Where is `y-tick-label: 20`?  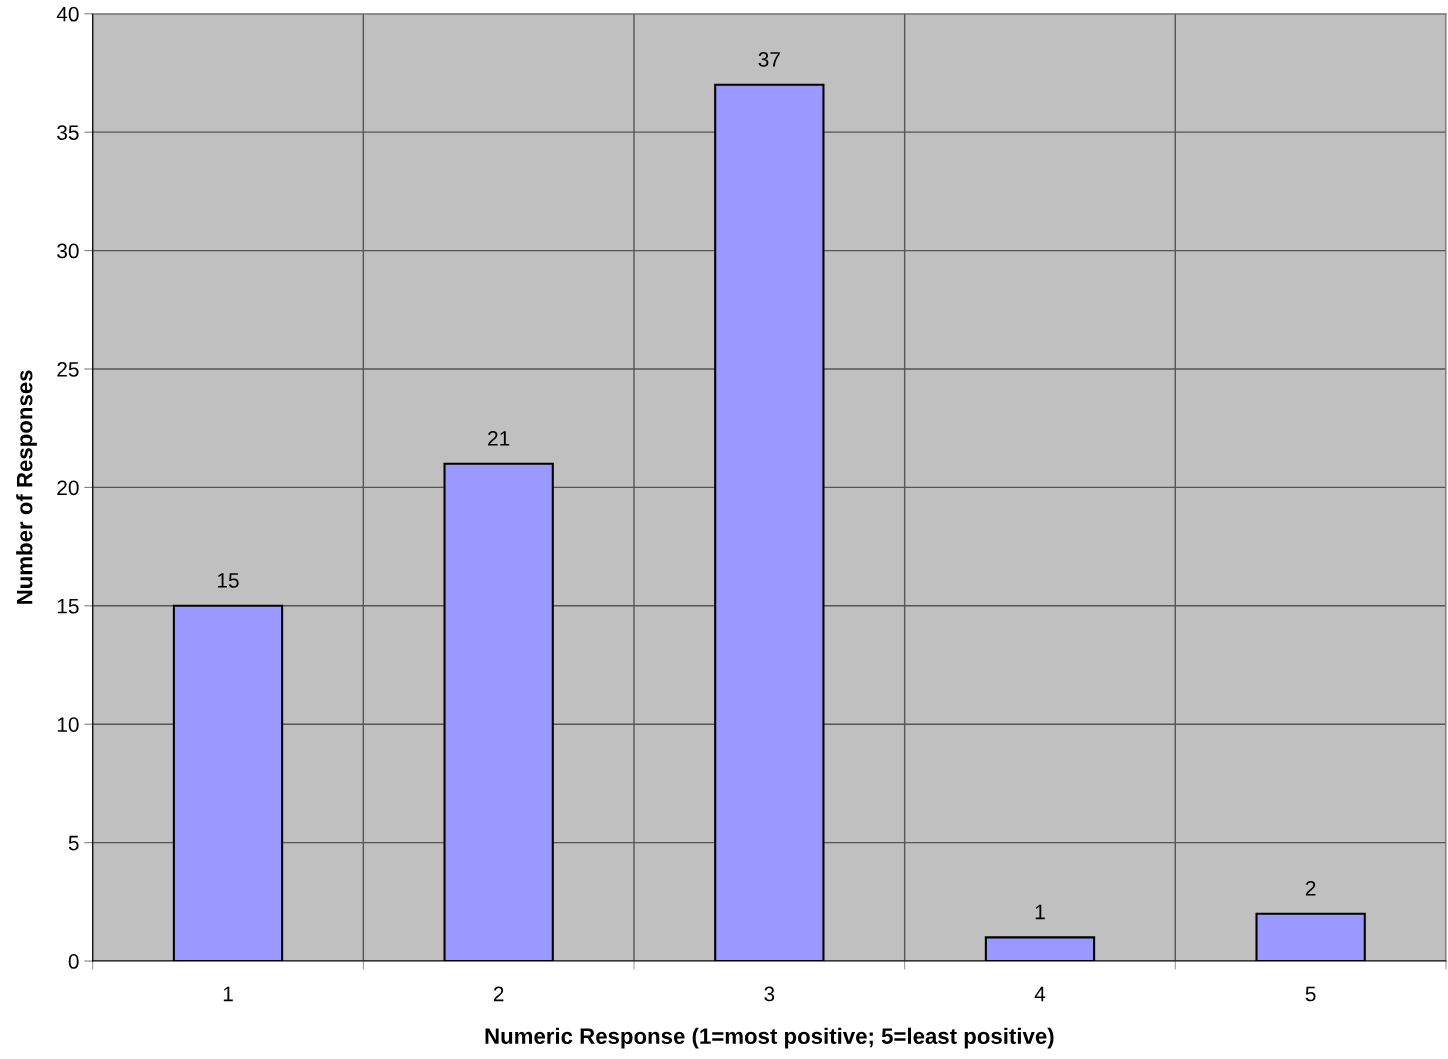 y-tick-label: 20 is located at coordinates (68, 488).